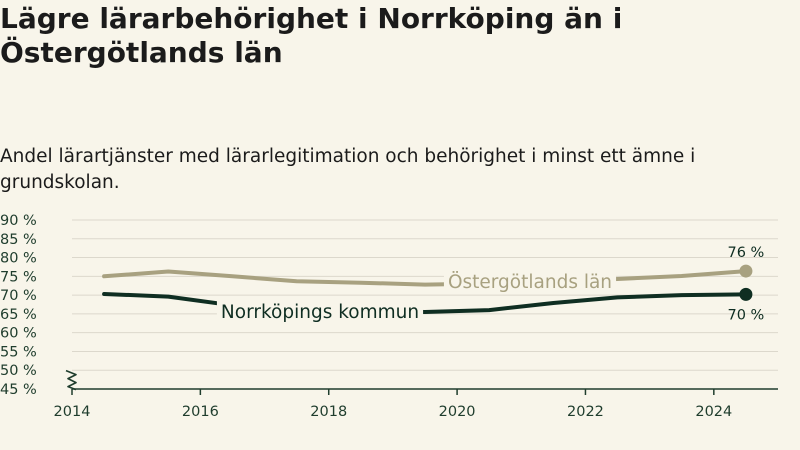  What do you see at coordinates (38, 305) in the screenshot?
I see `y-axis-ticks: 90 % 85 % 80 % 75 % 70 % 65 % 60 % 55 % 50 % 45 %` at bounding box center [38, 305].